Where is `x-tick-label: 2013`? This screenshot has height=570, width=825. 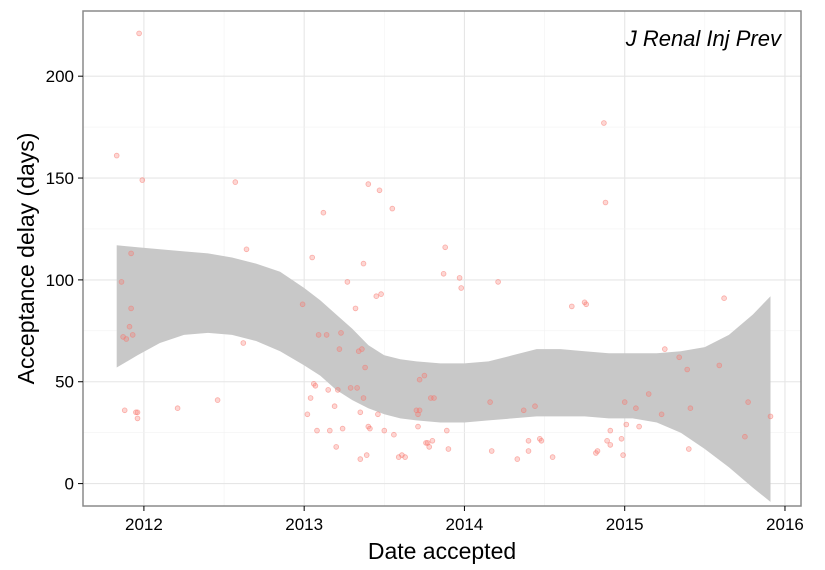
x-tick-label: 2013 is located at coordinates (304, 524).